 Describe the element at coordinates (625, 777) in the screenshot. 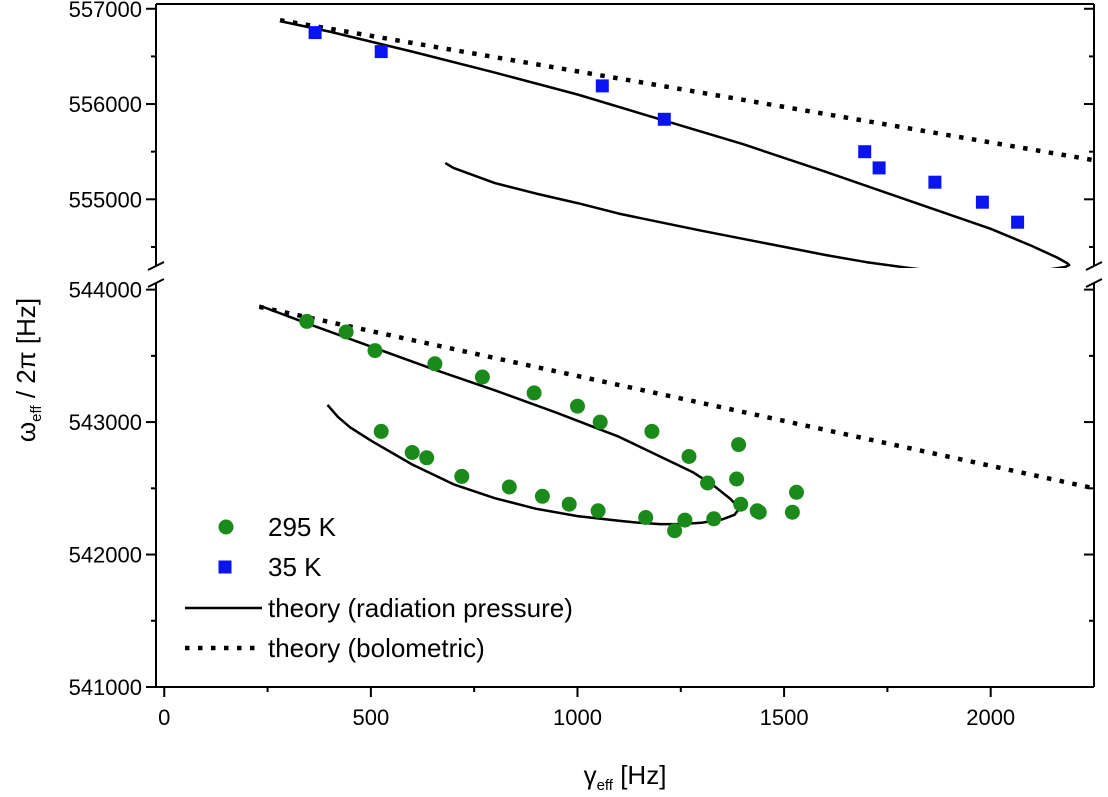

I see `x-axis-title: γeff [Hz]` at that location.